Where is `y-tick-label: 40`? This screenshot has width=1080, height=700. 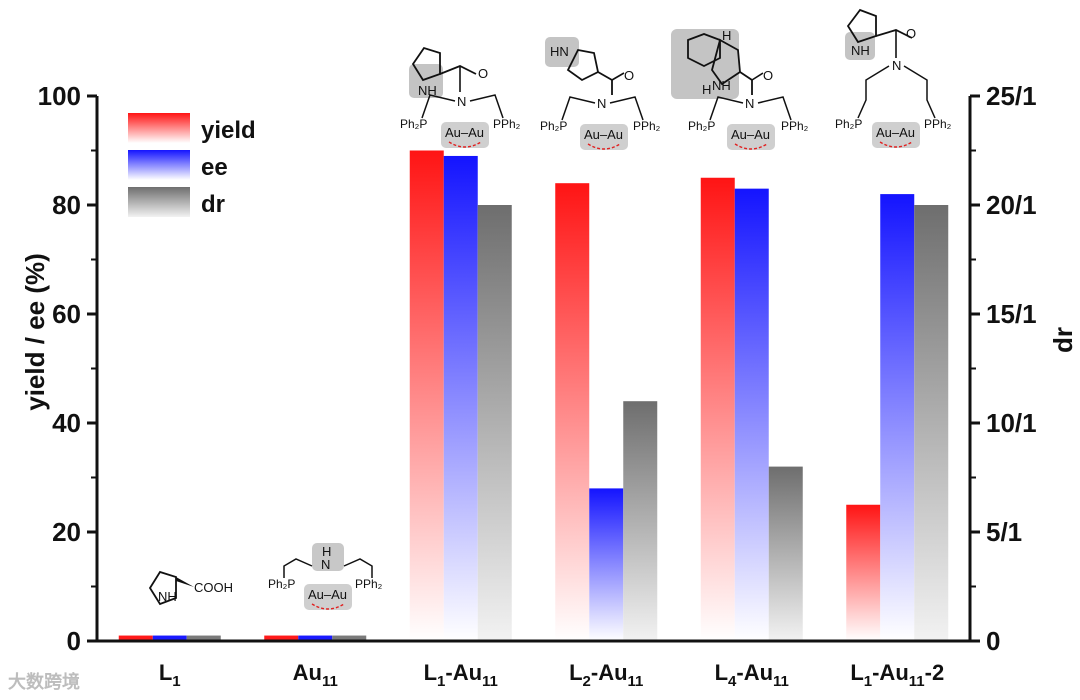
y-tick-label: 40 is located at coordinates (66, 423).